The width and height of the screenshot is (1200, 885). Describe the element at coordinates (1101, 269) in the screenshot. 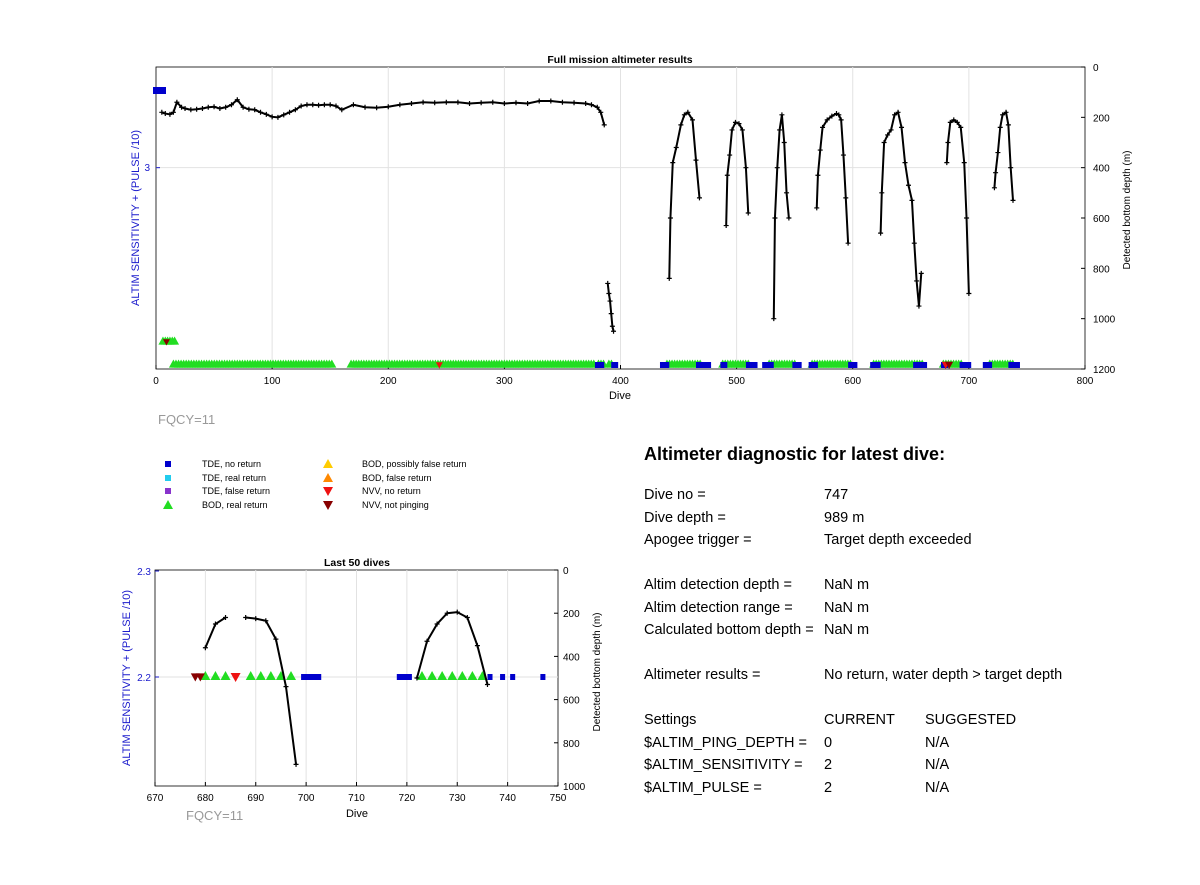

I see `top-ytick-right-label: 800` at that location.